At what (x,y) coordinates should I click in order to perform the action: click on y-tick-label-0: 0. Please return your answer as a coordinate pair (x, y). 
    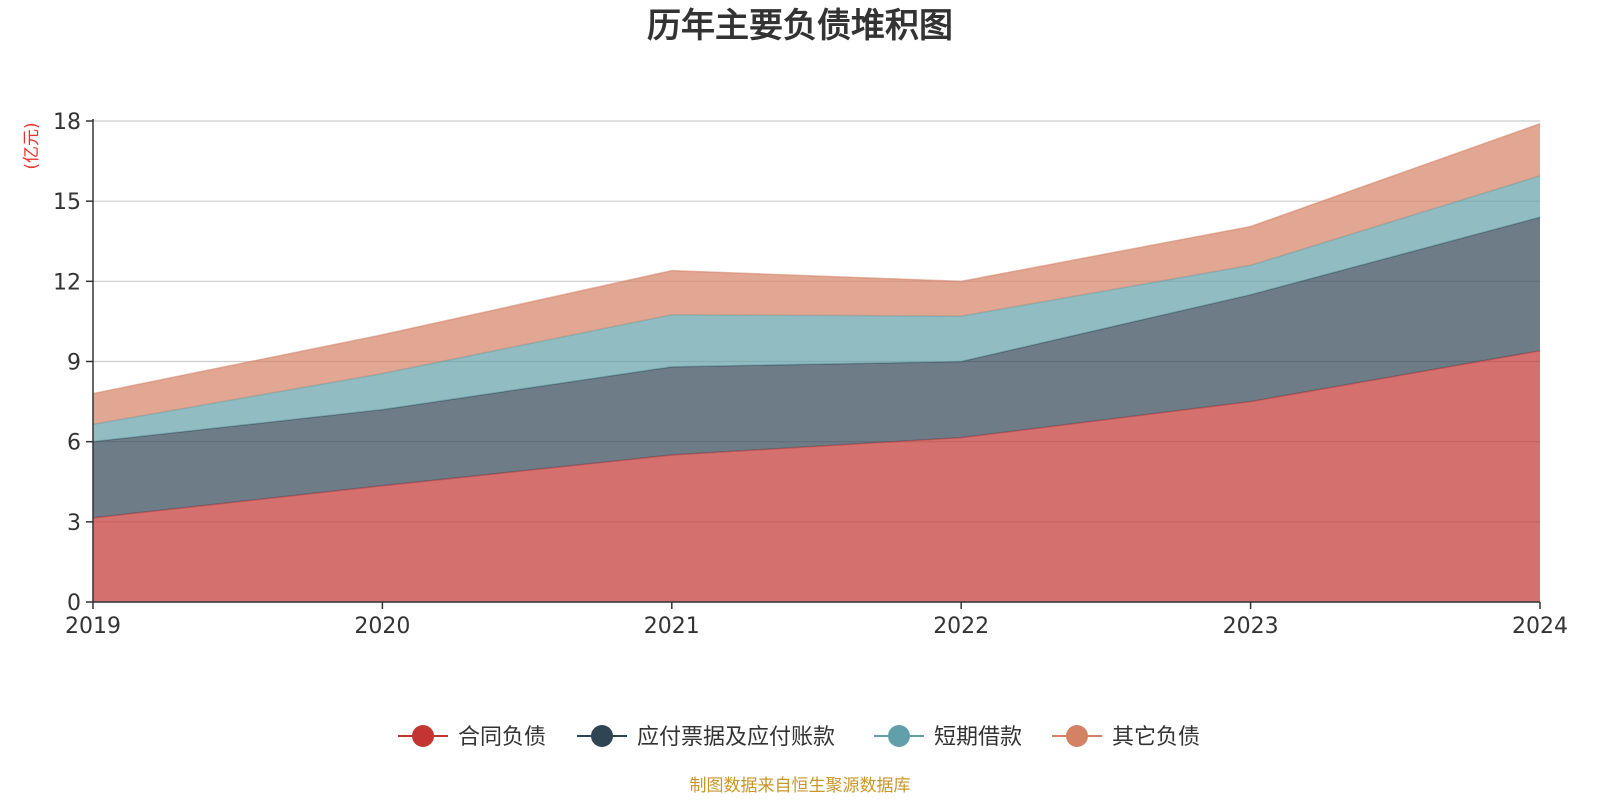
    Looking at the image, I should click on (74, 603).